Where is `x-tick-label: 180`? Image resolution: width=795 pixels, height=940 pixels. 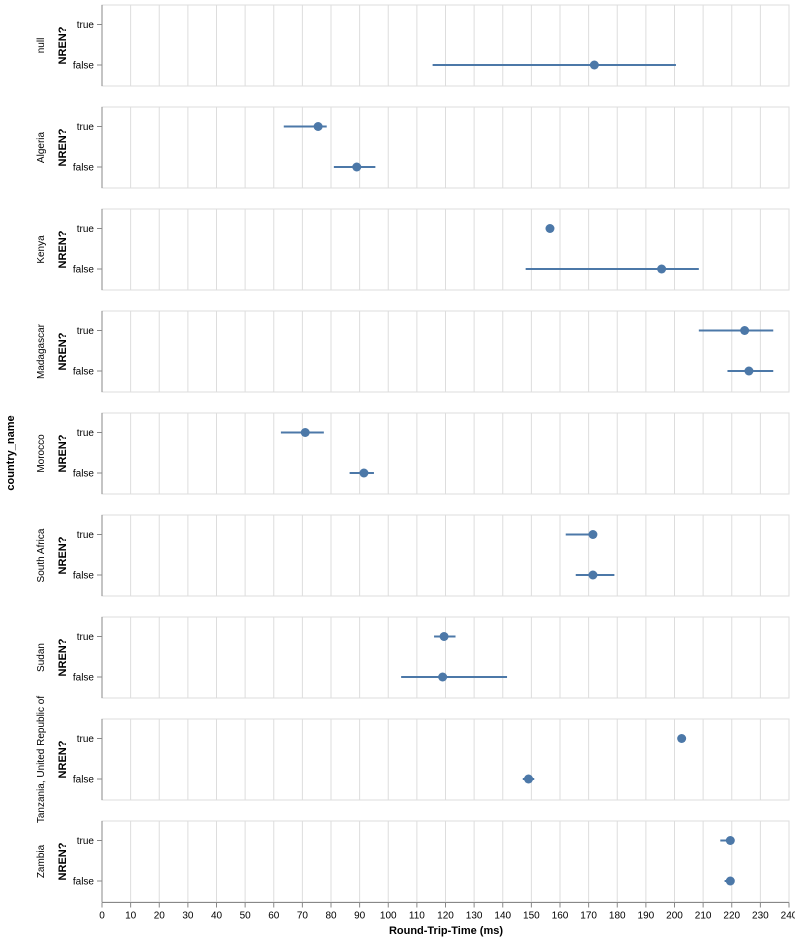 x-tick-label: 180 is located at coordinates (617, 916).